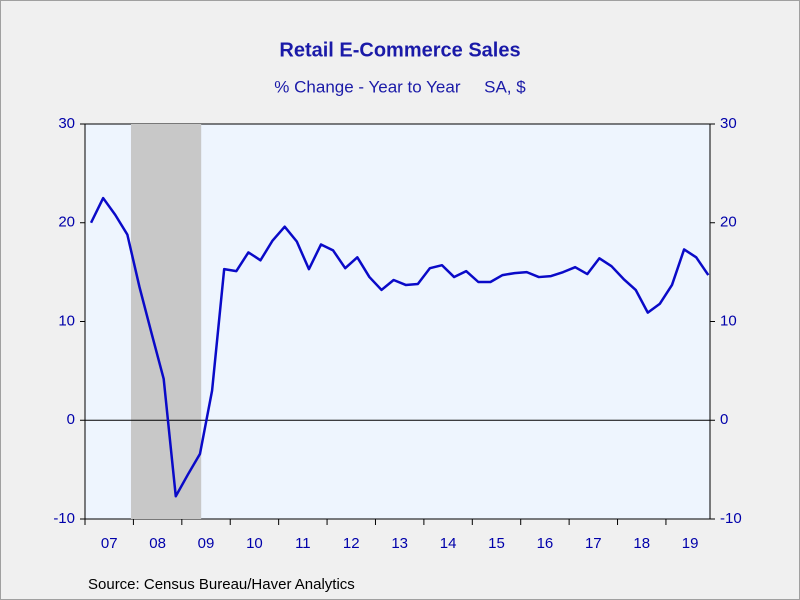 This screenshot has width=800, height=600. What do you see at coordinates (64, 518) in the screenshot?
I see `y-tick-label: -10` at bounding box center [64, 518].